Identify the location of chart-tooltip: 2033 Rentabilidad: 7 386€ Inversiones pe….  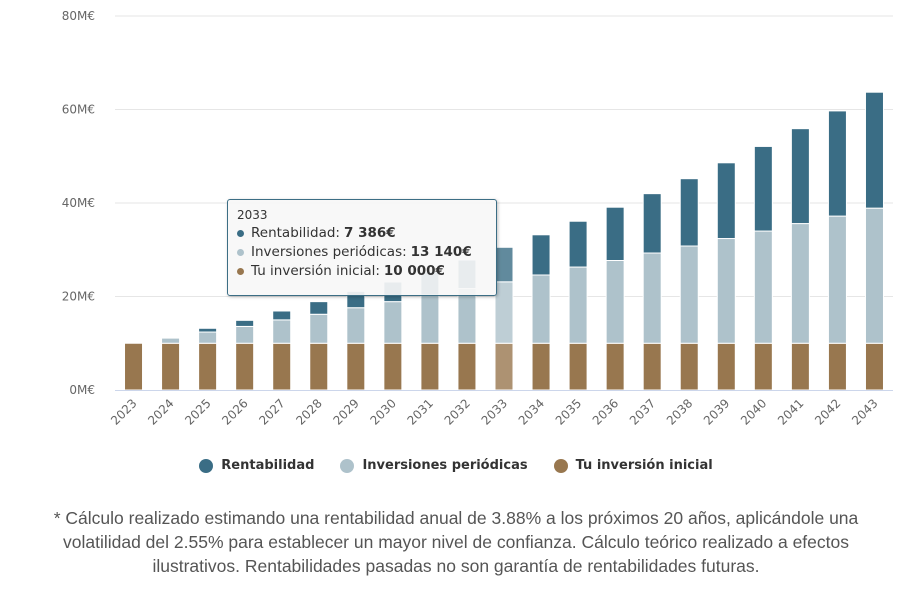
(362, 247).